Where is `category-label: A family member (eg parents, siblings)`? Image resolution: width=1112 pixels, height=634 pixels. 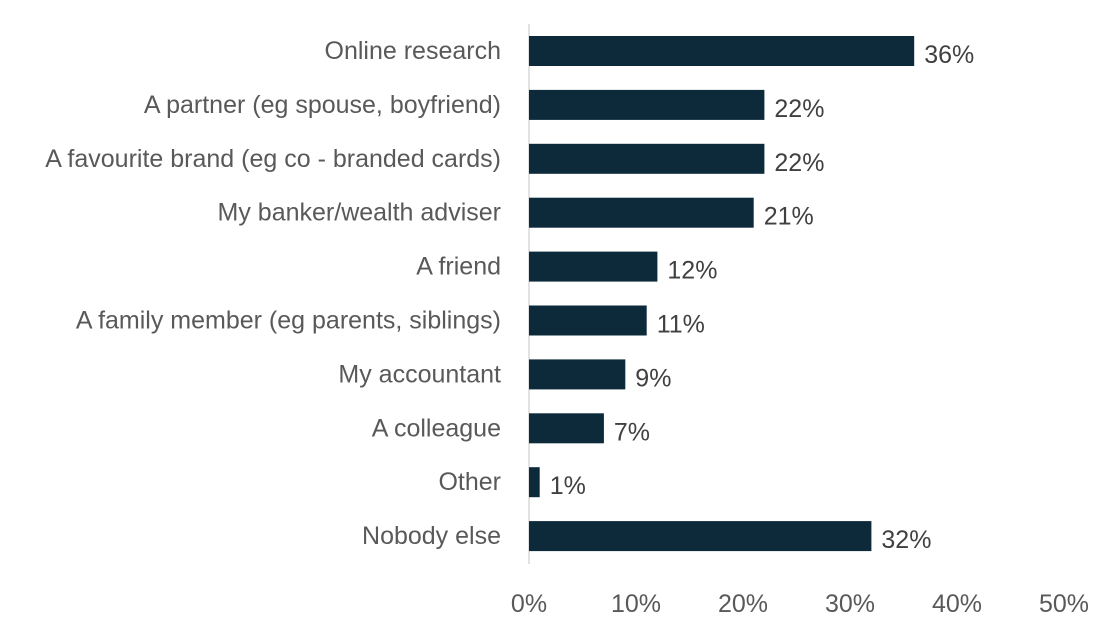 category-label: A family member (eg parents, siblings) is located at coordinates (288, 321).